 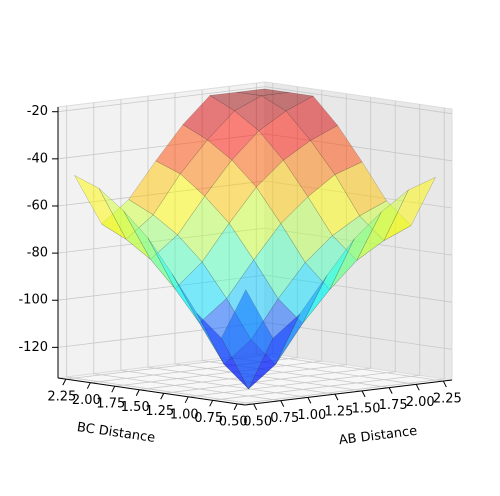 I want to click on x-axis-label: AB Distance, so click(x=378, y=436).